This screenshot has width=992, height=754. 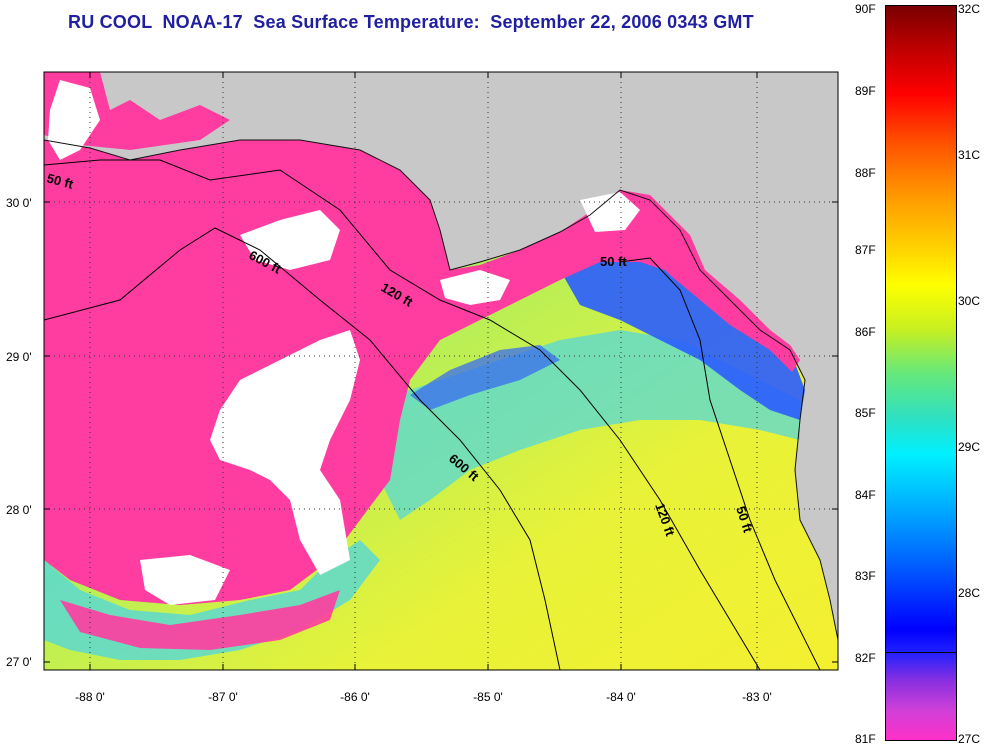 I want to click on colorbar-divider, so click(x=921, y=652).